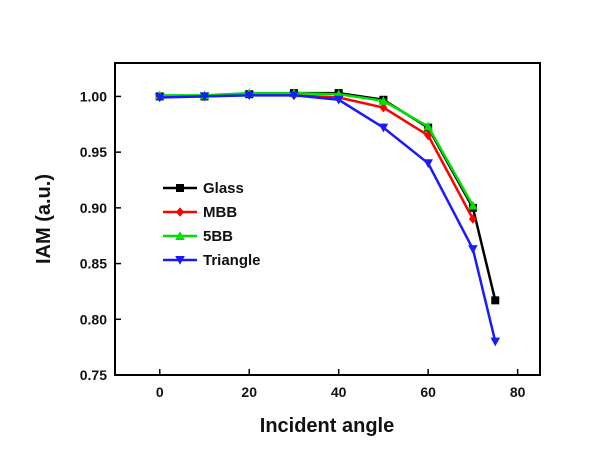  I want to click on y-tick-label: 0.80, so click(93, 319).